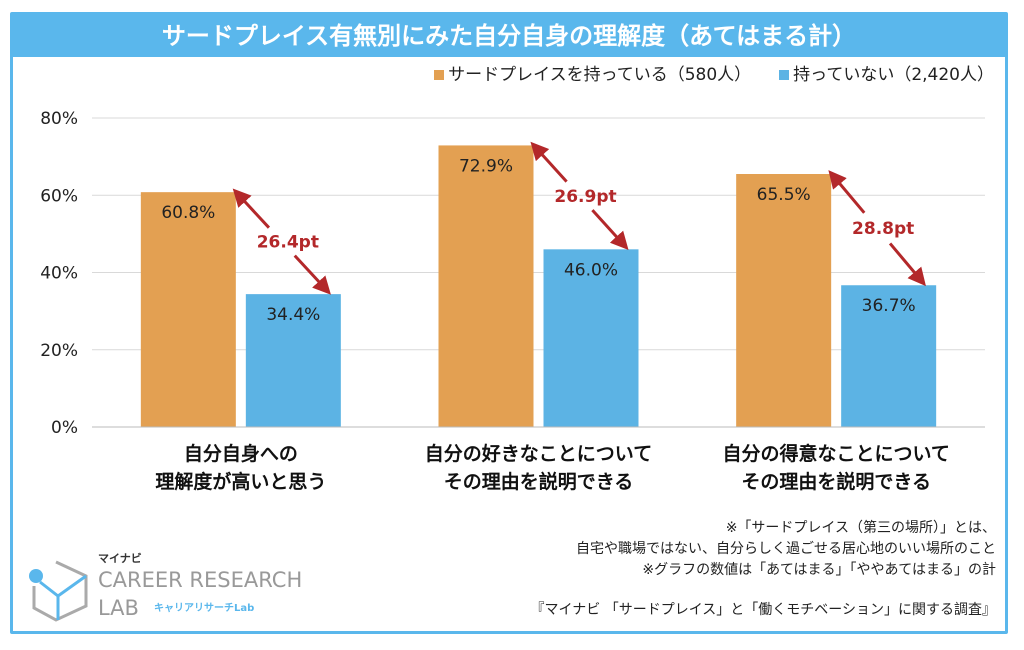  Describe the element at coordinates (819, 570) in the screenshot. I see `note-line: ※グラフの数値は「あてはまる」「ややあてはまる」の計` at that location.